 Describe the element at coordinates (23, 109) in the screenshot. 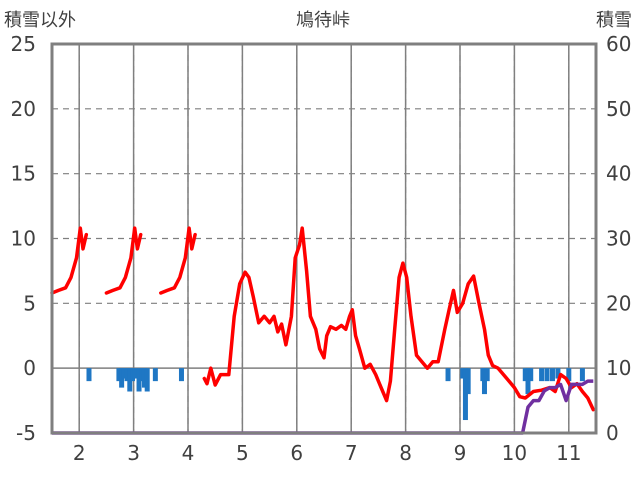

I see `left-tick-label: 20` at that location.